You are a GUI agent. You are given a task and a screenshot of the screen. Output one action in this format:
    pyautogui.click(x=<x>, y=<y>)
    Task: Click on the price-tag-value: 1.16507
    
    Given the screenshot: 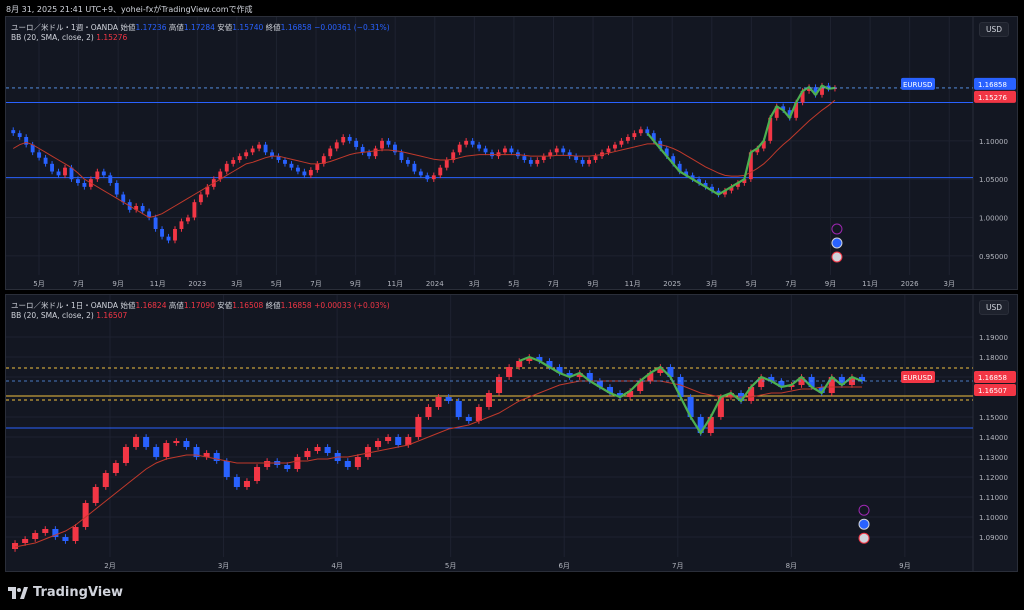 What is the action you would take?
    pyautogui.click(x=992, y=391)
    